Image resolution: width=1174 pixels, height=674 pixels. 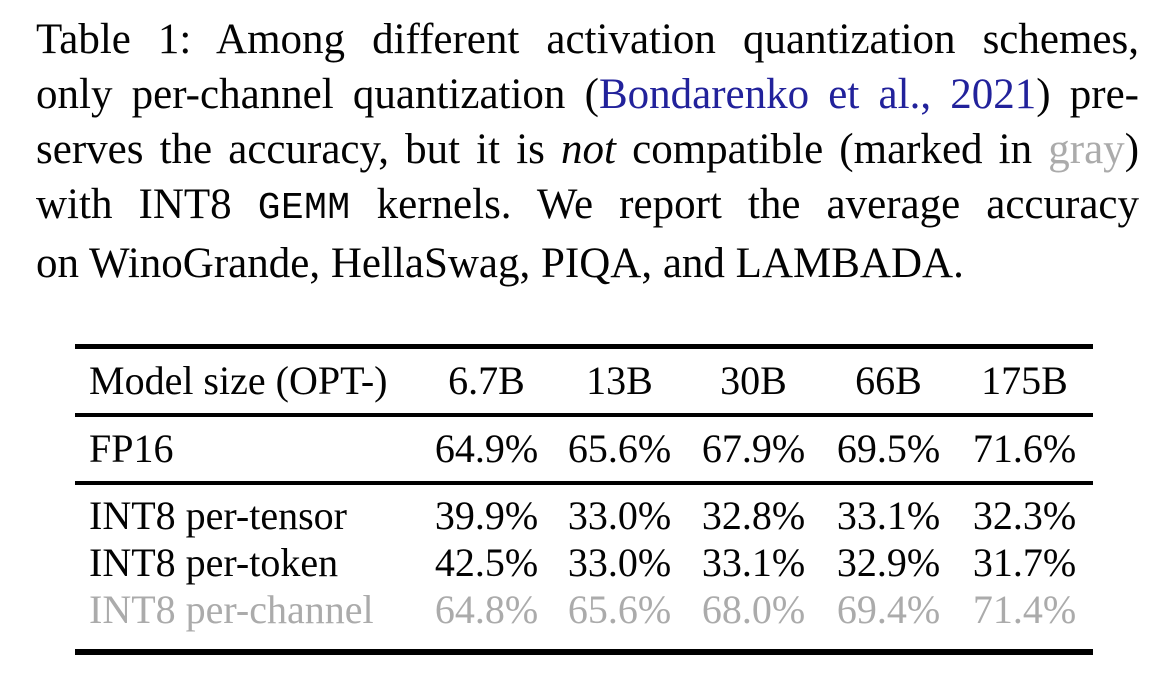 What do you see at coordinates (486, 381) in the screenshot?
I see `header-cell: 6.7B` at bounding box center [486, 381].